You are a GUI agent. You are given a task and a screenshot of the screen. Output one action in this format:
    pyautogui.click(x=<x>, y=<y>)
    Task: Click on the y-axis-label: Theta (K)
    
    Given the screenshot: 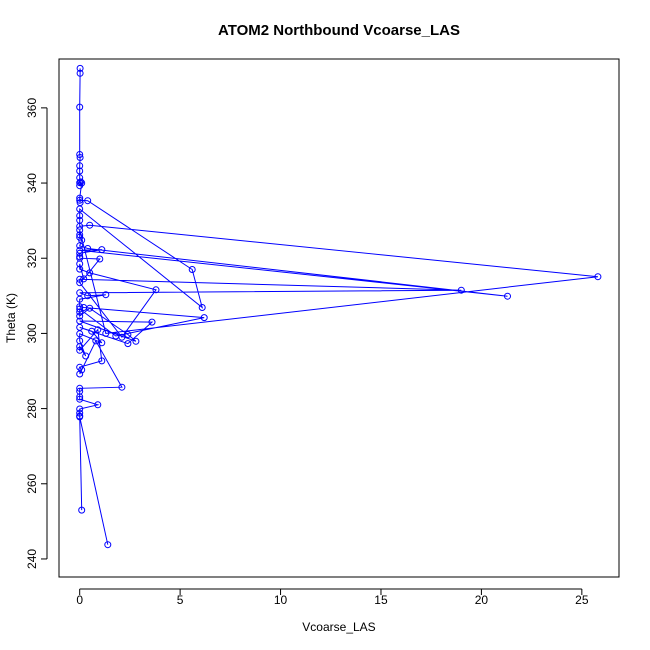 What is the action you would take?
    pyautogui.click(x=11, y=318)
    